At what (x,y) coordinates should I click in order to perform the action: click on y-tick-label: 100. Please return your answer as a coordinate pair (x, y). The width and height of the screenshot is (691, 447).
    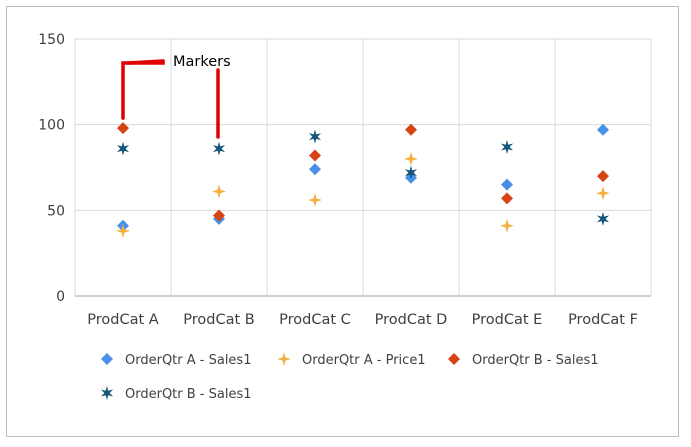
    Looking at the image, I should click on (51, 126).